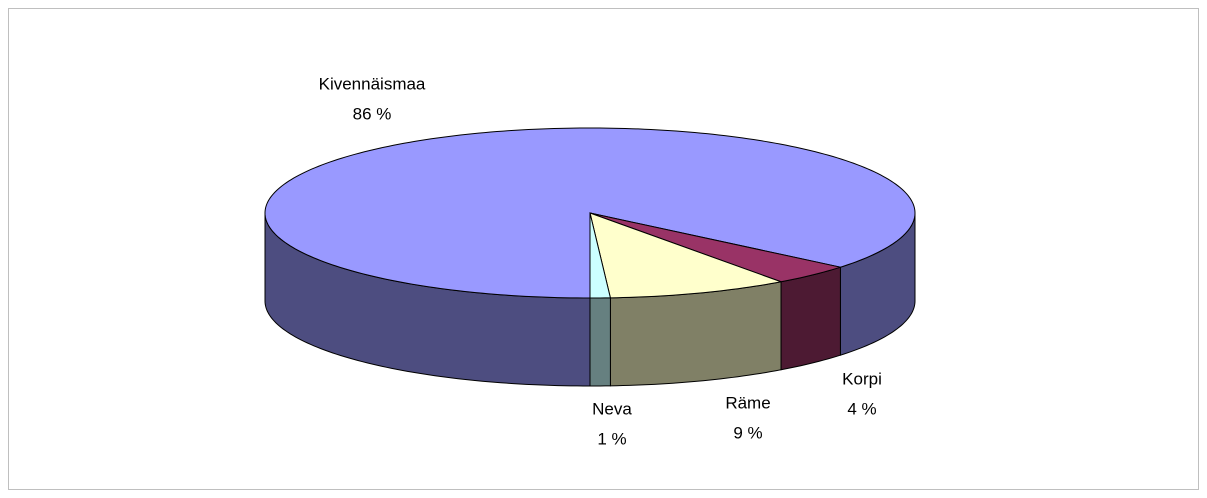  What do you see at coordinates (372, 83) in the screenshot?
I see `slice-label: Kivennäismaa` at bounding box center [372, 83].